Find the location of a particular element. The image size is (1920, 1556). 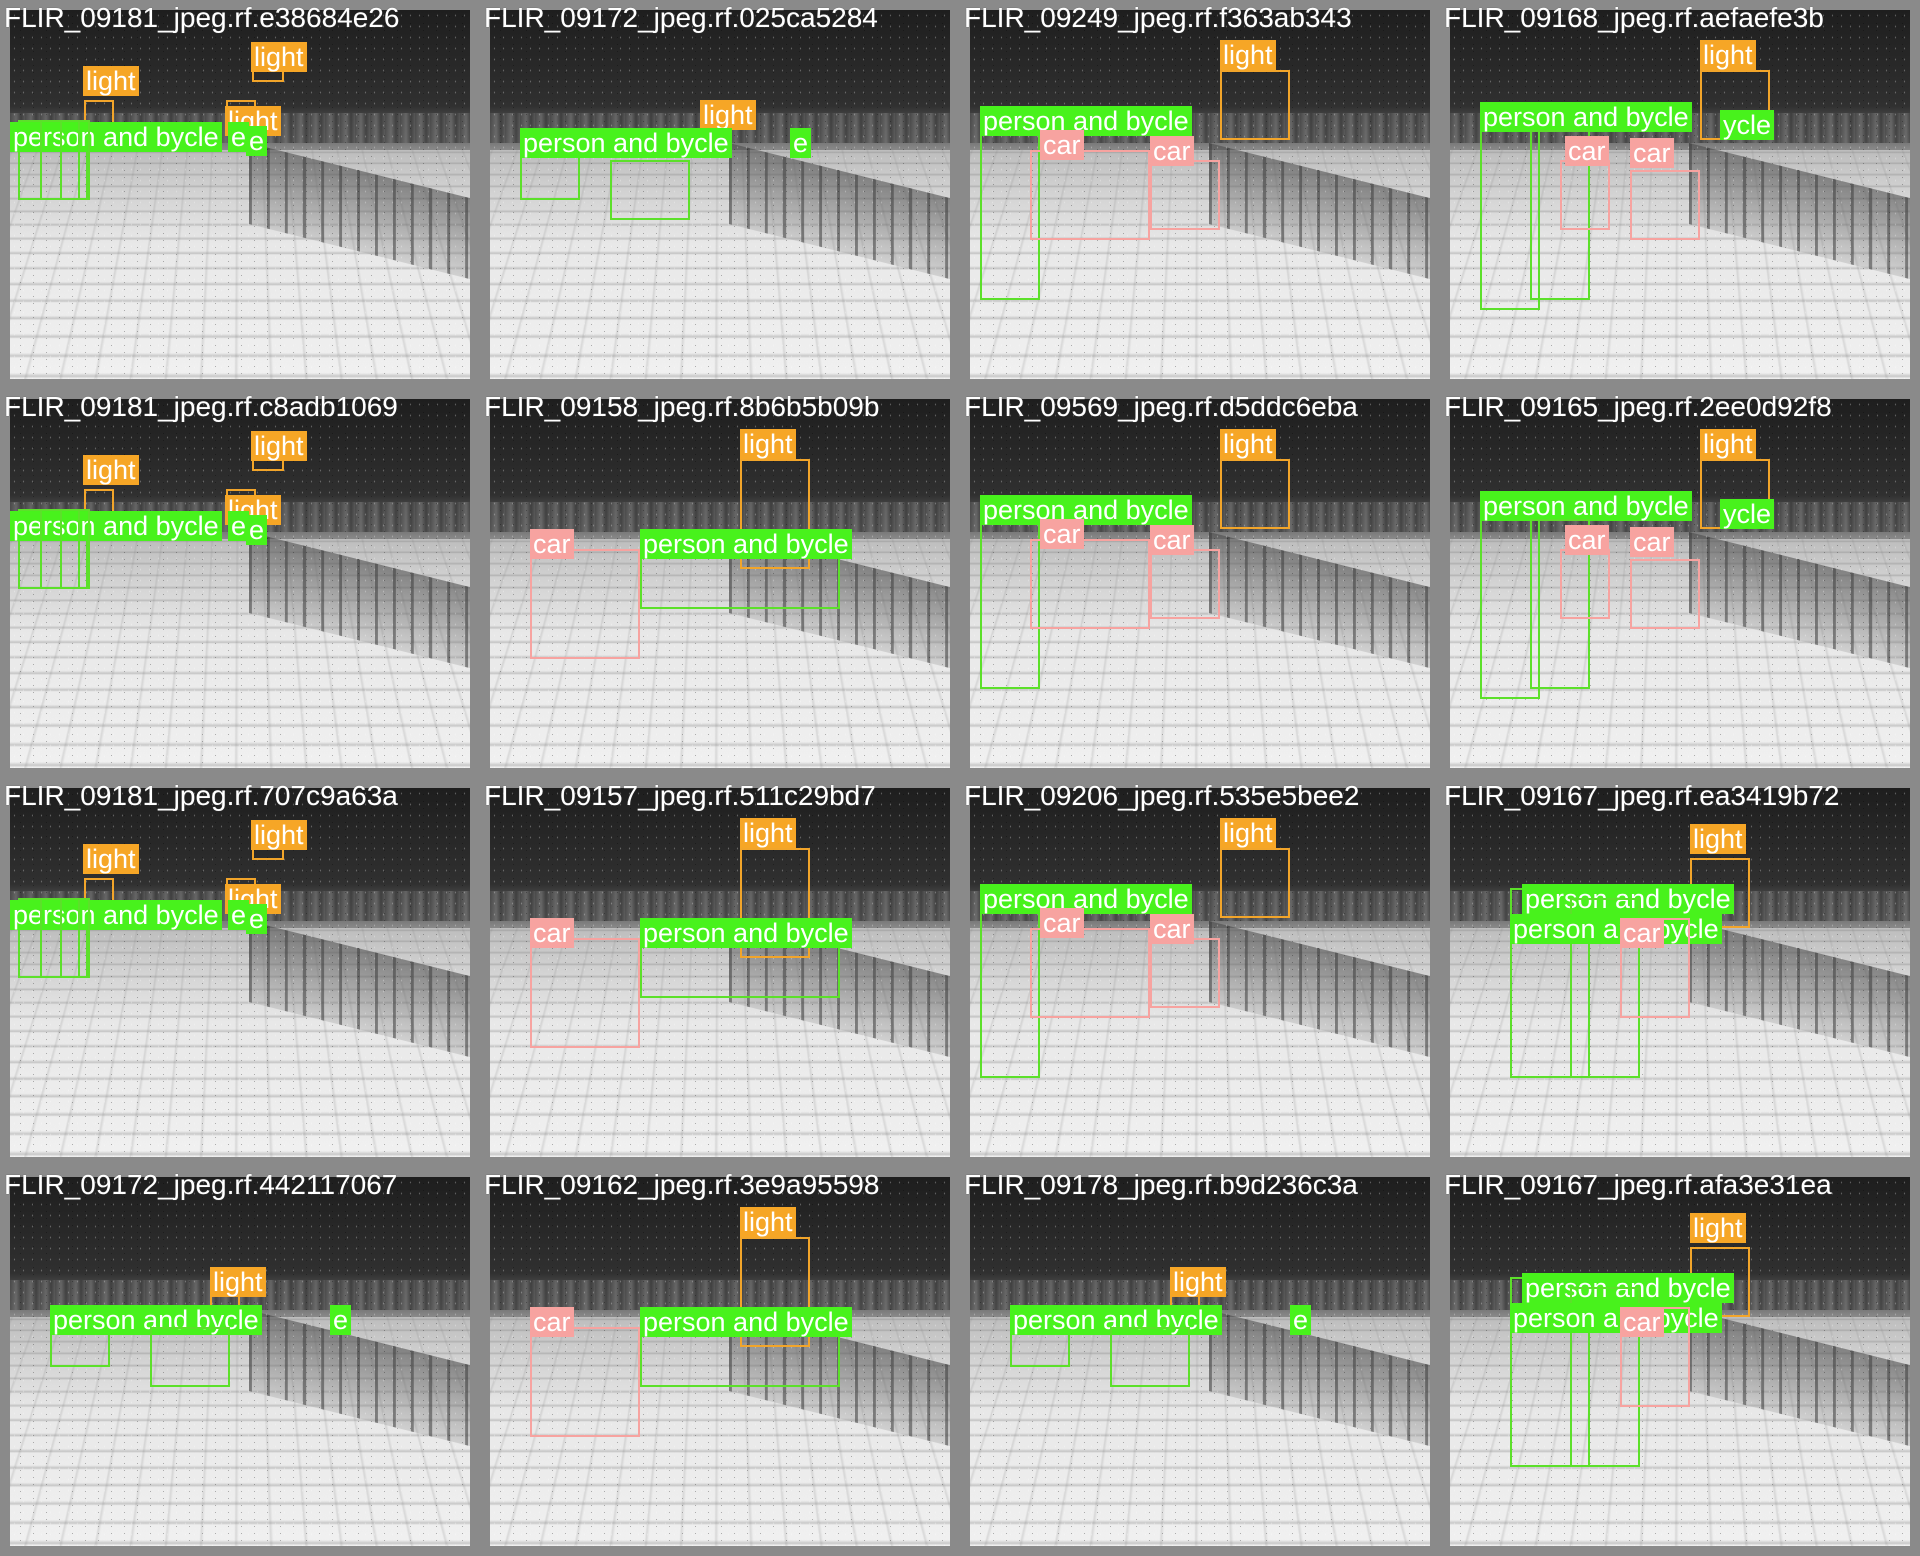

tile-filename: FLIR_09167_jpeg.rf.ea3419b72 is located at coordinates (1641, 796).